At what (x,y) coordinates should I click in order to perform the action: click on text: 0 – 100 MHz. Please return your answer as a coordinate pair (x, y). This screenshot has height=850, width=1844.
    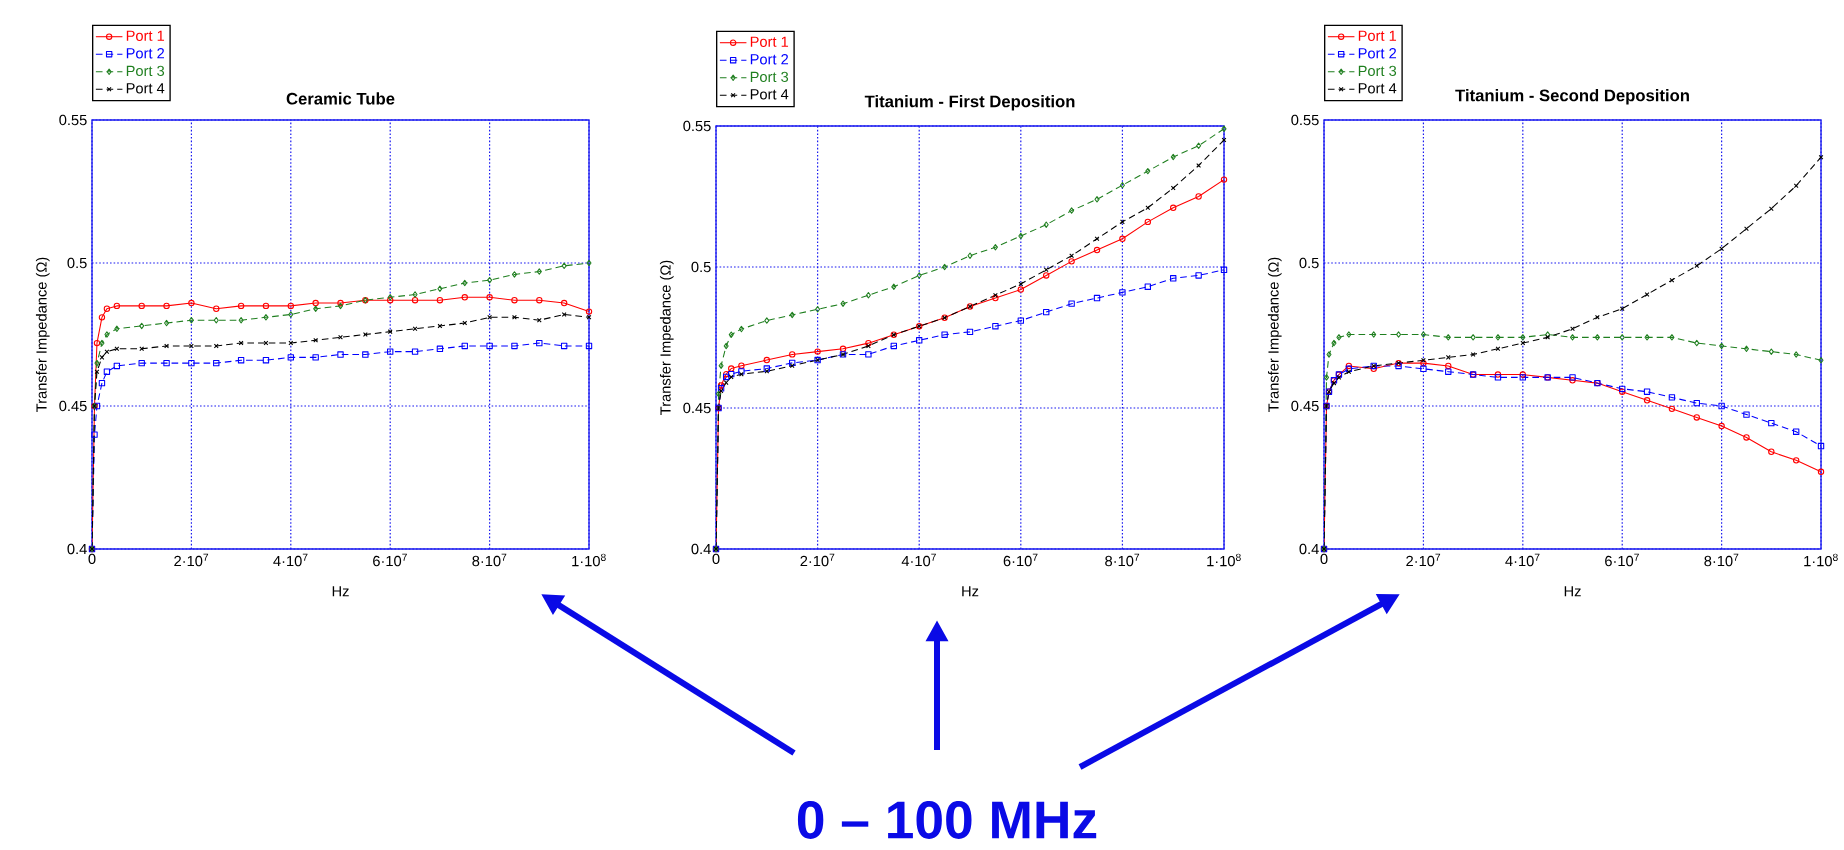
    Looking at the image, I should click on (947, 820).